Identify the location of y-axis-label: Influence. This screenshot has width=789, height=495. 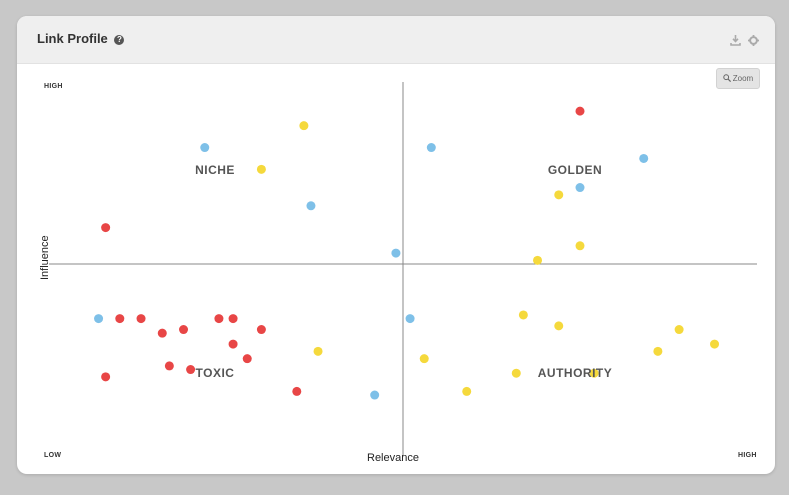
(45, 257).